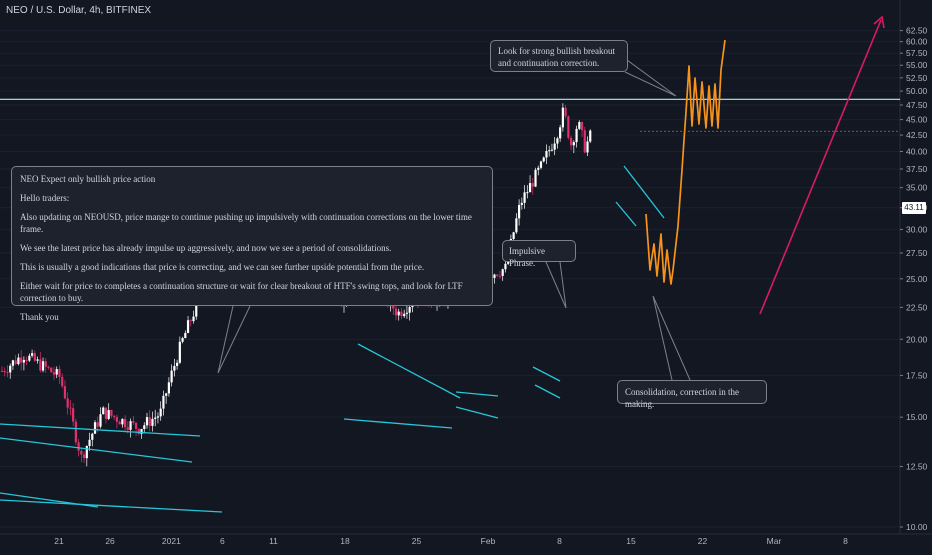  Describe the element at coordinates (671, 338) in the screenshot. I see `consolidation-pointer` at that location.